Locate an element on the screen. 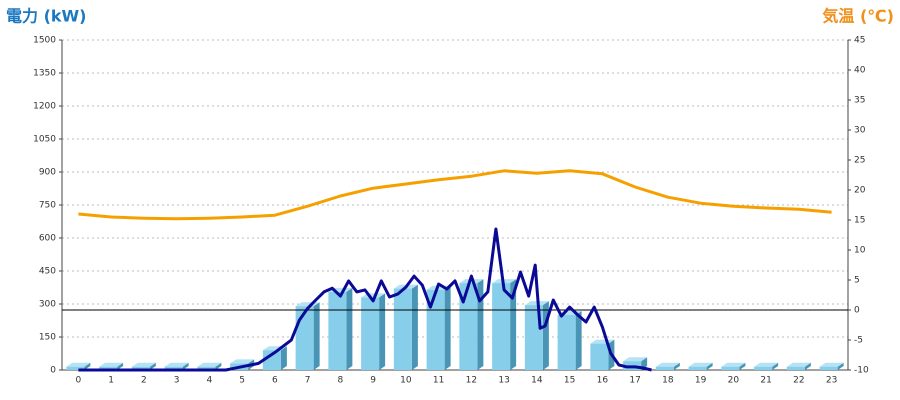 The width and height of the screenshot is (900, 400). y2-tick-label: -10 is located at coordinates (861, 371).